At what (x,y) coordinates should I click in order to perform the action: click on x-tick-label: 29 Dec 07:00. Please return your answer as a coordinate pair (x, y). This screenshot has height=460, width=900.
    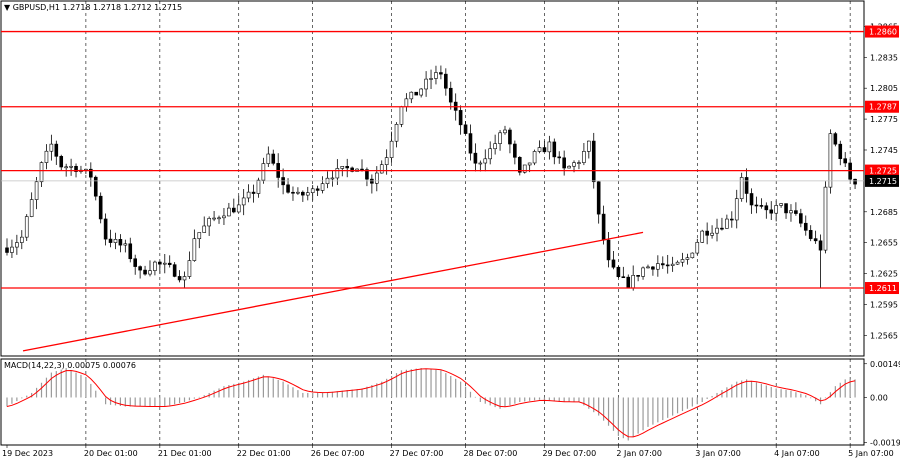
    Looking at the image, I should click on (569, 453).